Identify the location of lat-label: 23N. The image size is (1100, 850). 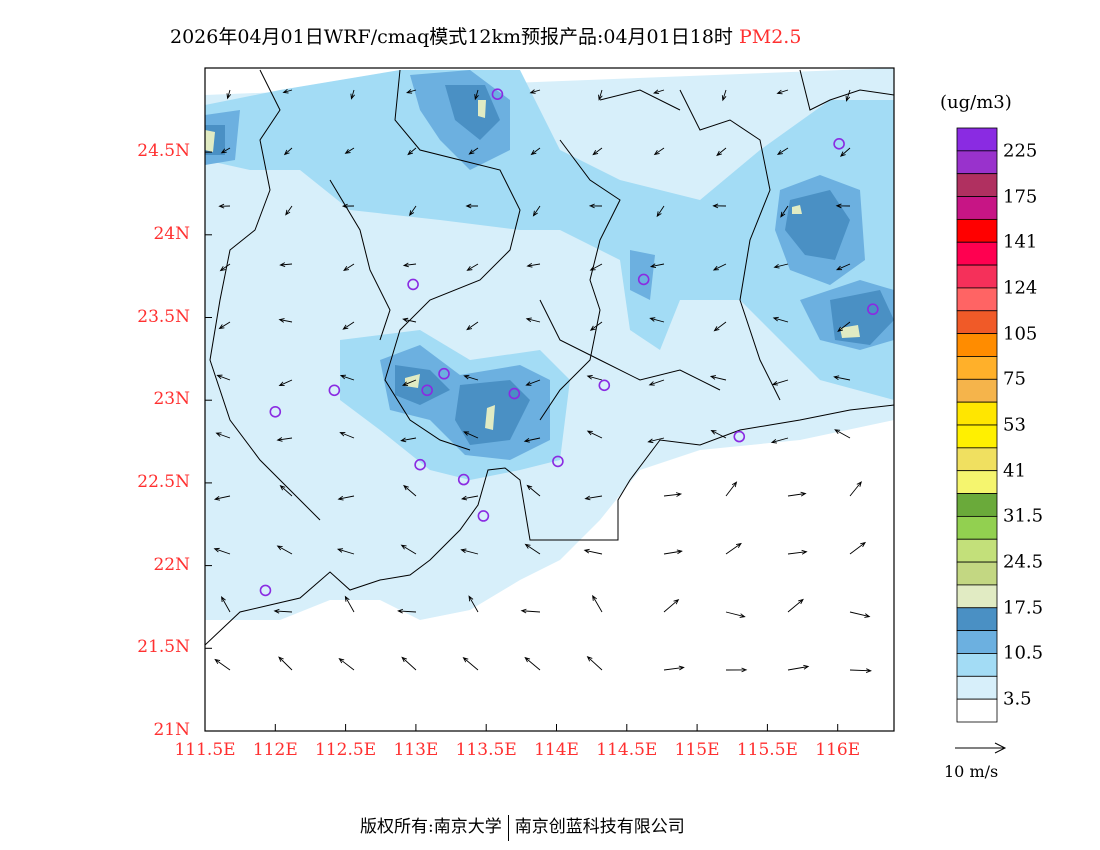
(171, 399).